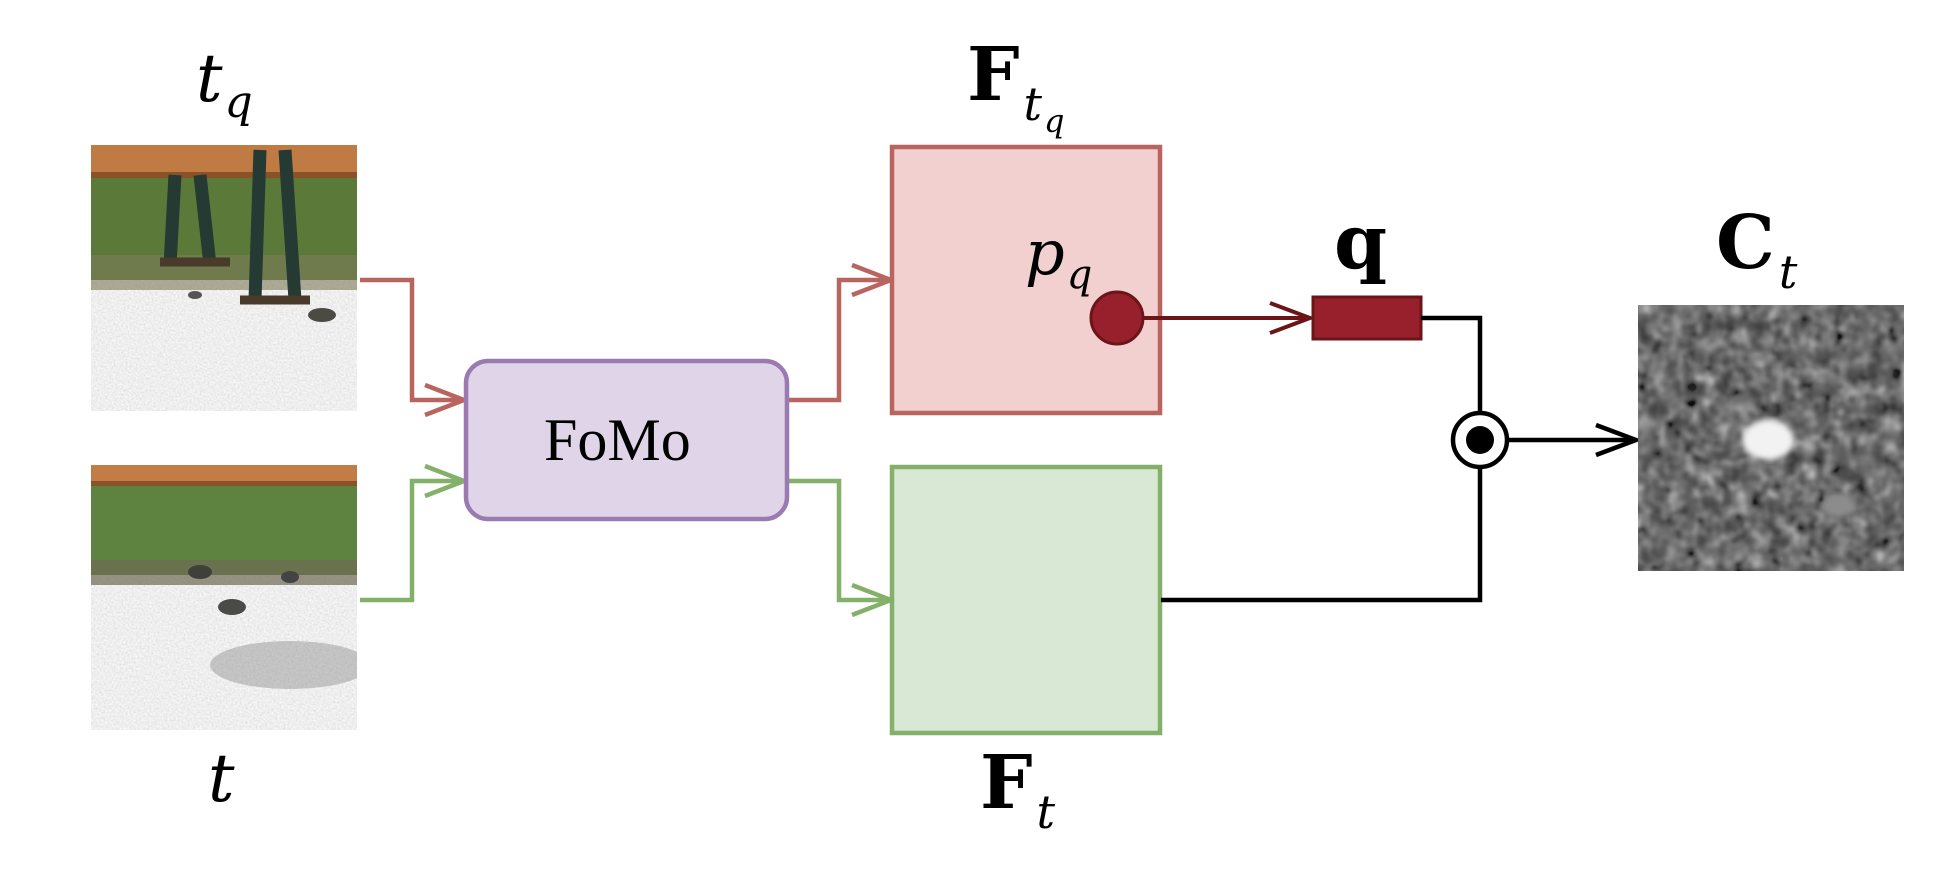  I want to click on correlation-subscript: t, so click(1788, 272).